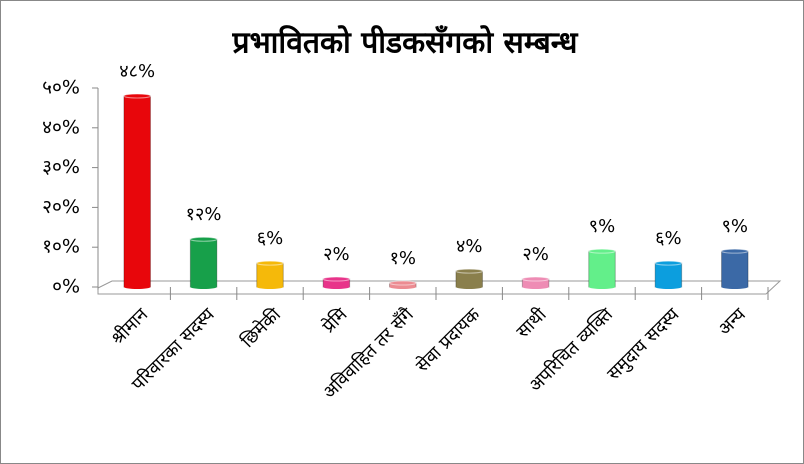 Image resolution: width=804 pixels, height=464 pixels. What do you see at coordinates (61, 207) in the screenshot?
I see `y-tick-label: २०%` at bounding box center [61, 207].